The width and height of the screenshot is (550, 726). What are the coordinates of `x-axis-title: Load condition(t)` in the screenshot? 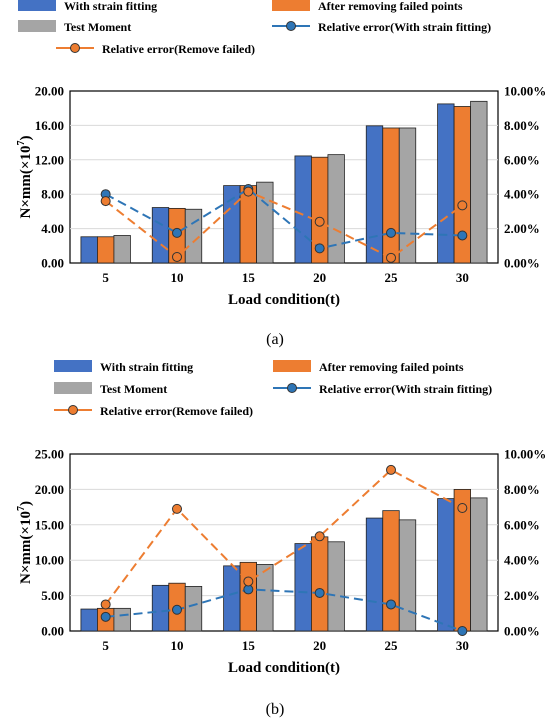 It's located at (284, 668).